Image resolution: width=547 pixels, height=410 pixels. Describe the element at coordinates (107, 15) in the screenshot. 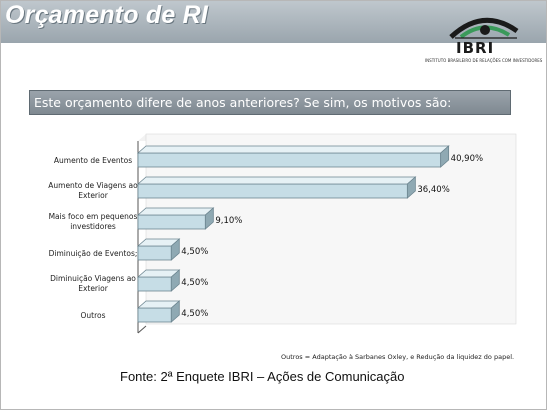

I see `page-title: Orçamento de RI` at that location.